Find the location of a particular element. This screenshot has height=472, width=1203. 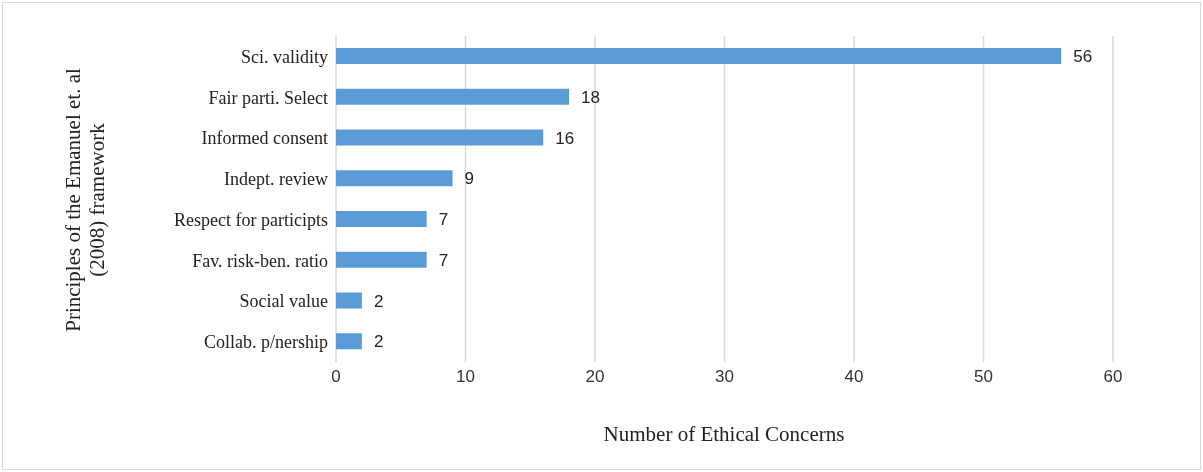

x-tick-label: 0 is located at coordinates (336, 377).